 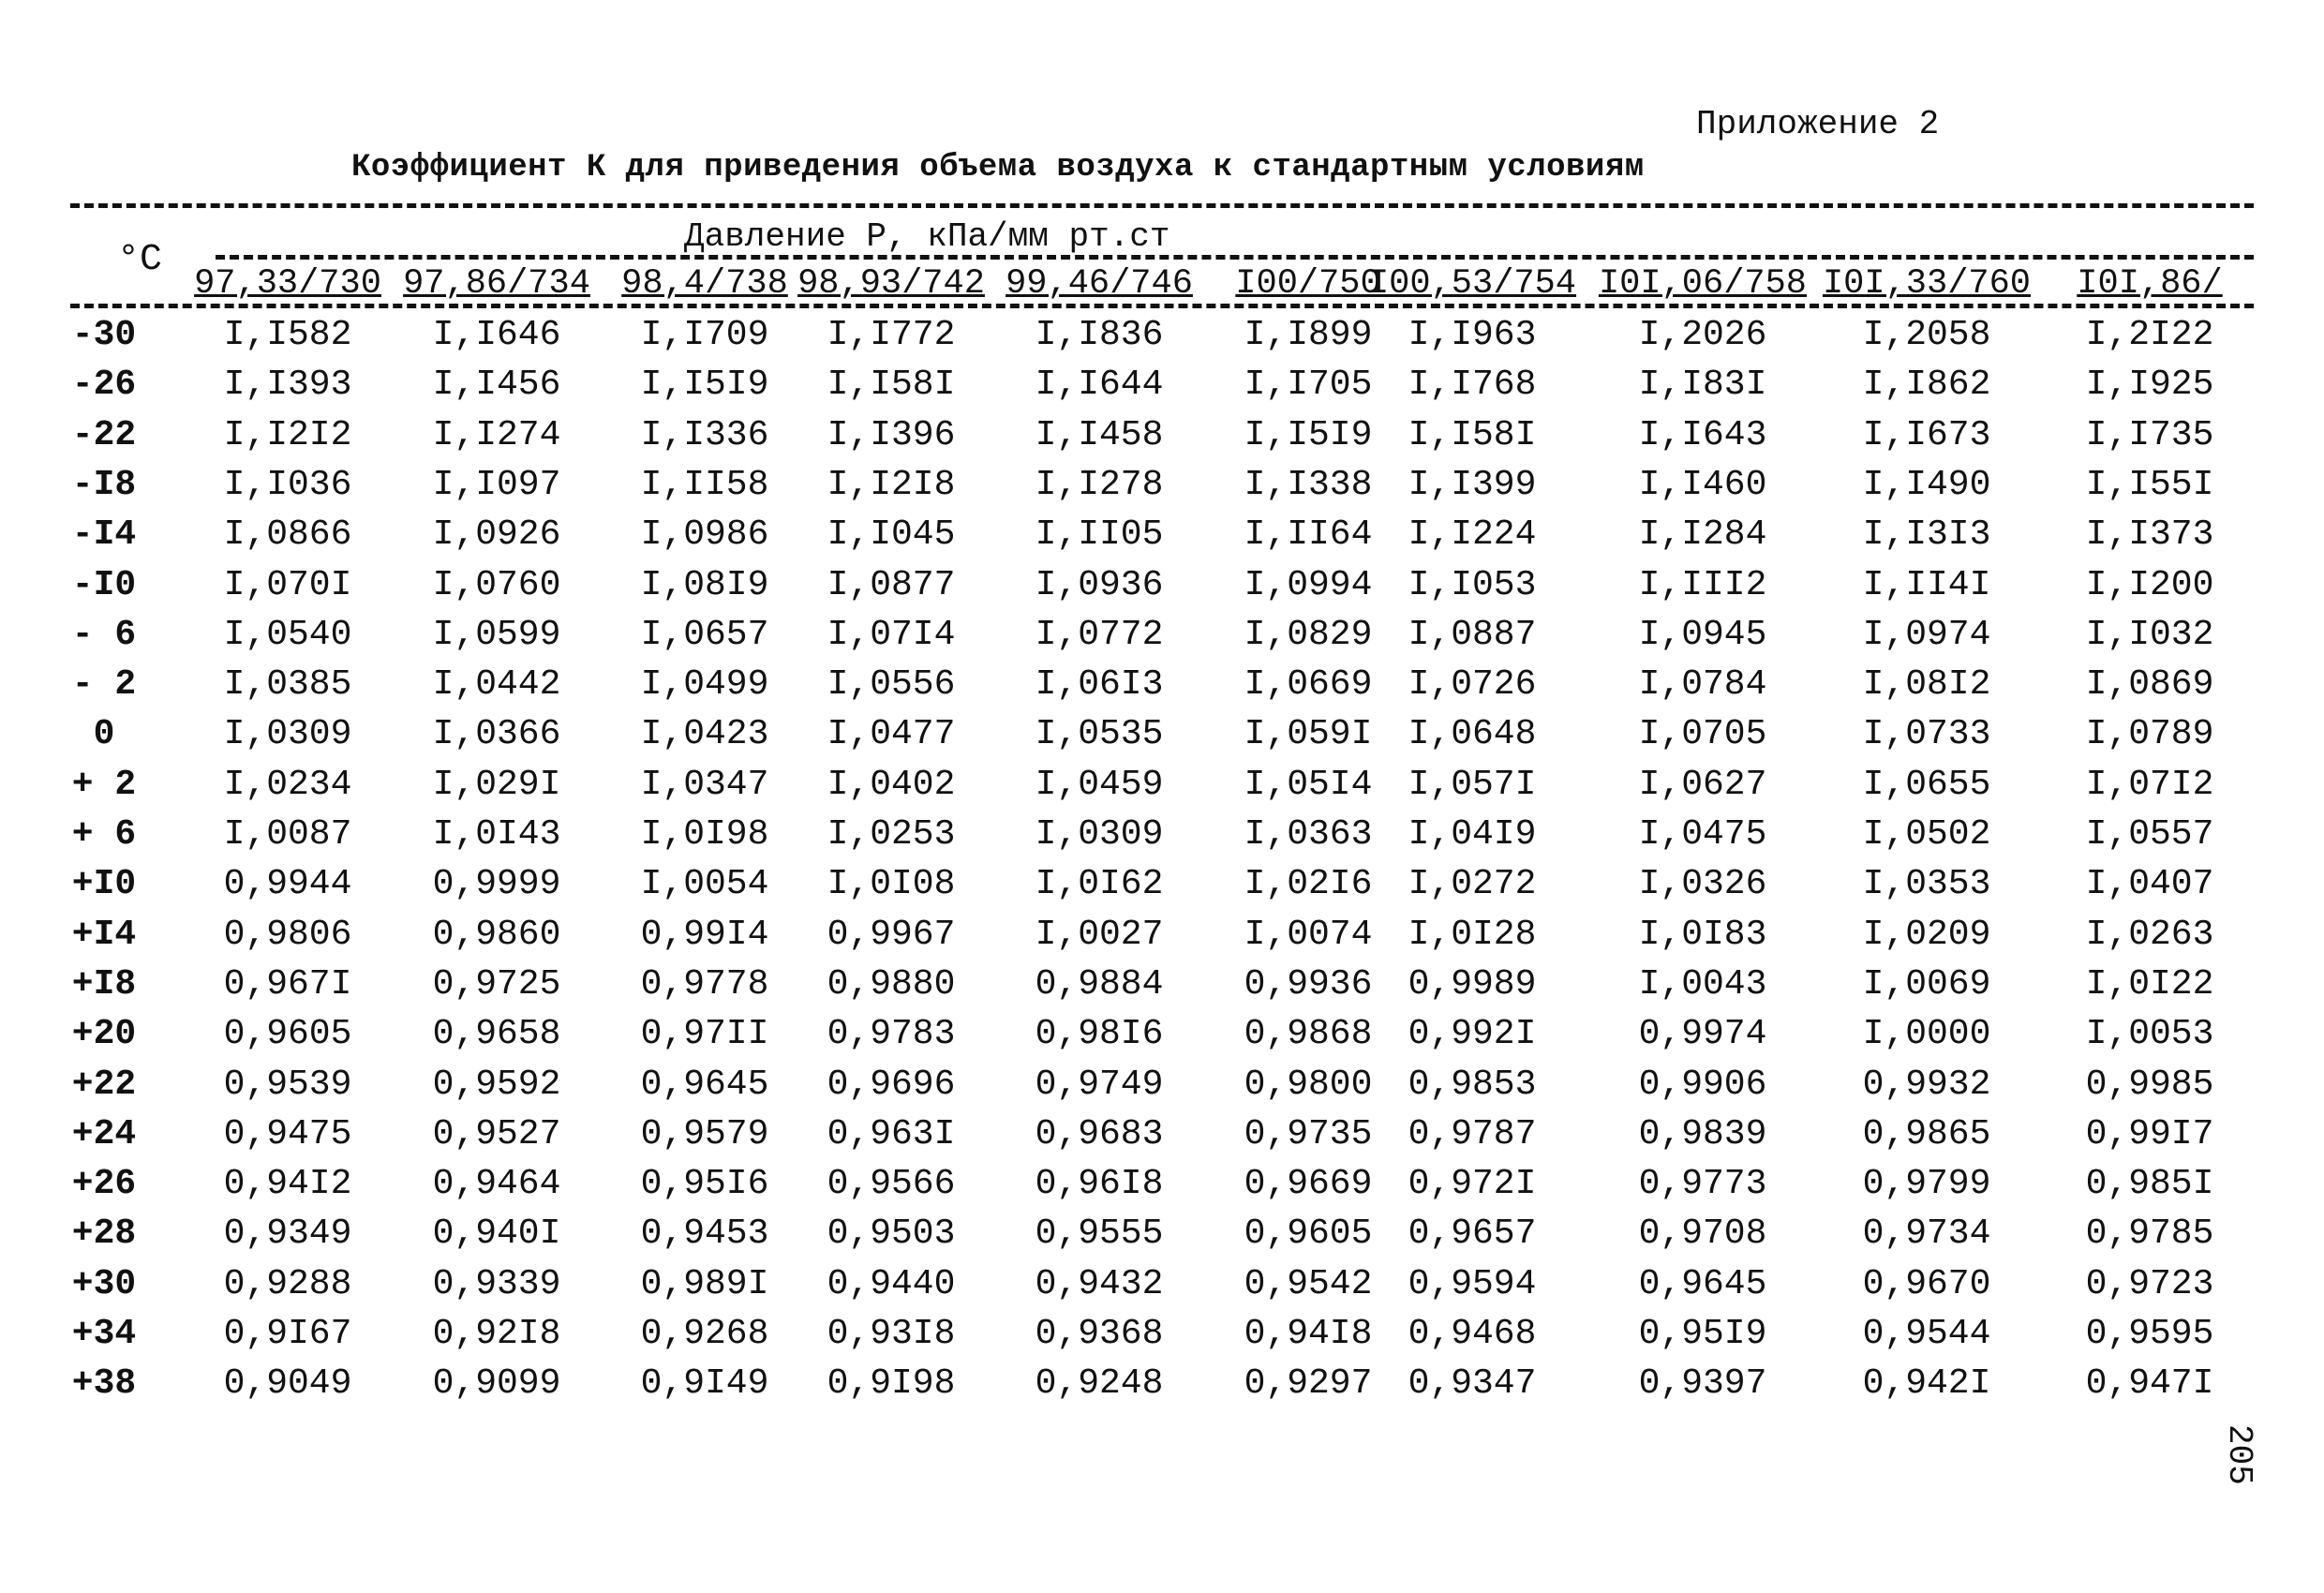 I want to click on table-cell: I,0253, so click(x=891, y=834).